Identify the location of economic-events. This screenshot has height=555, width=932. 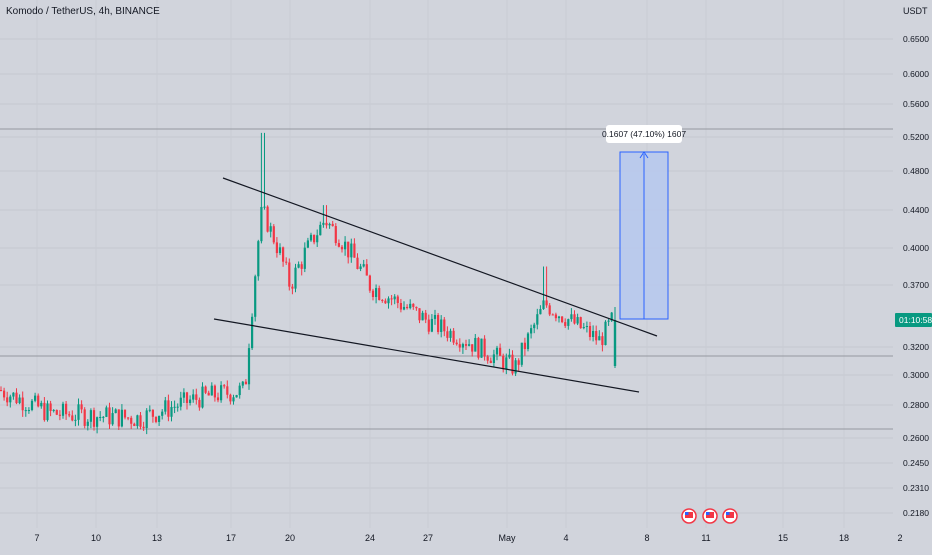
(709, 516).